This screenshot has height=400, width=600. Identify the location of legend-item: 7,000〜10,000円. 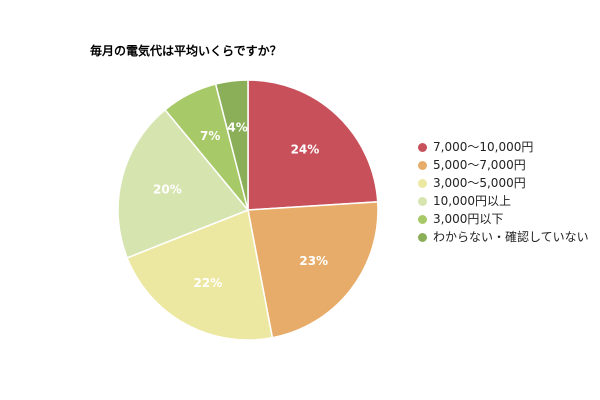
(505, 147).